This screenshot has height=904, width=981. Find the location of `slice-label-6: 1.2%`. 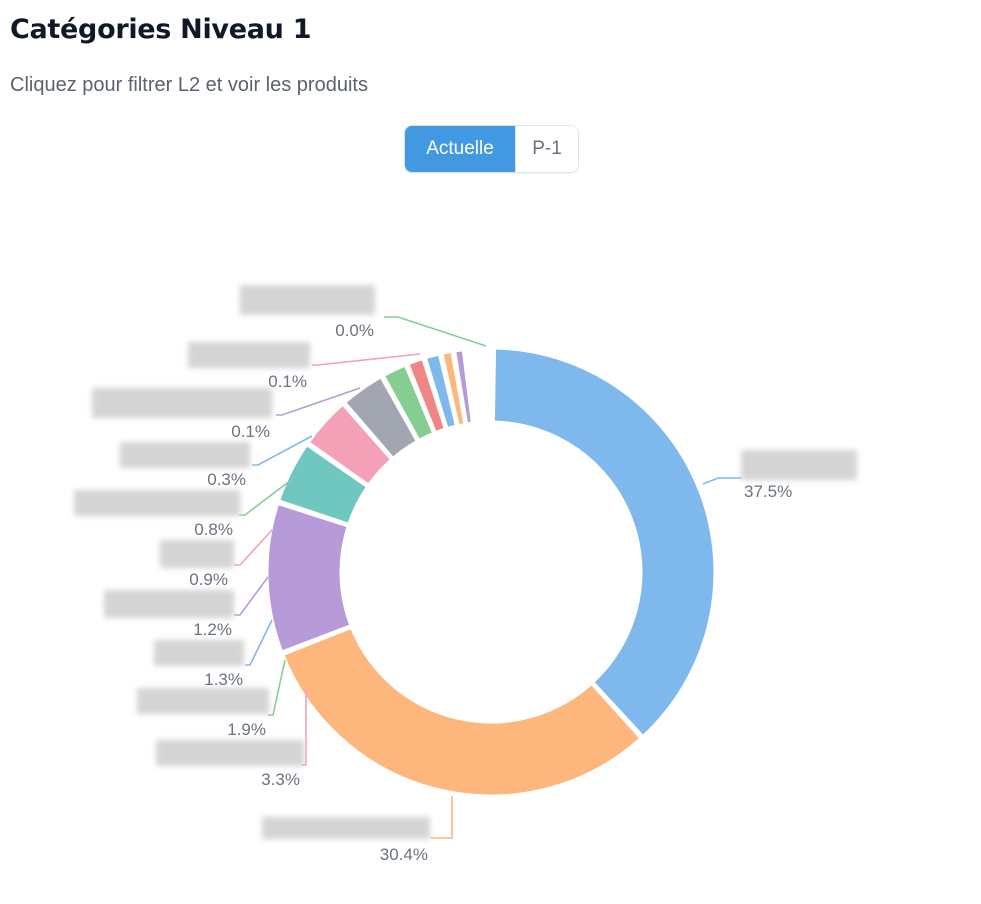

slice-label-6: 1.2% is located at coordinates (186, 607).